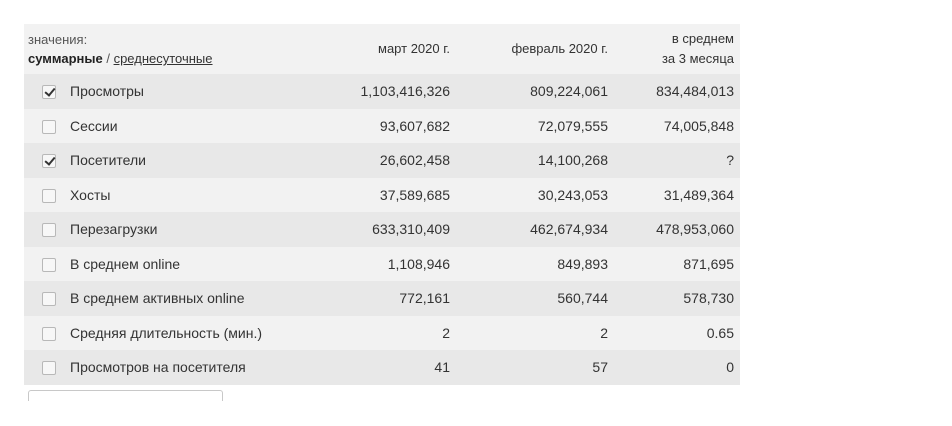  Describe the element at coordinates (90, 194) in the screenshot. I see `metric-label: Хосты` at that location.